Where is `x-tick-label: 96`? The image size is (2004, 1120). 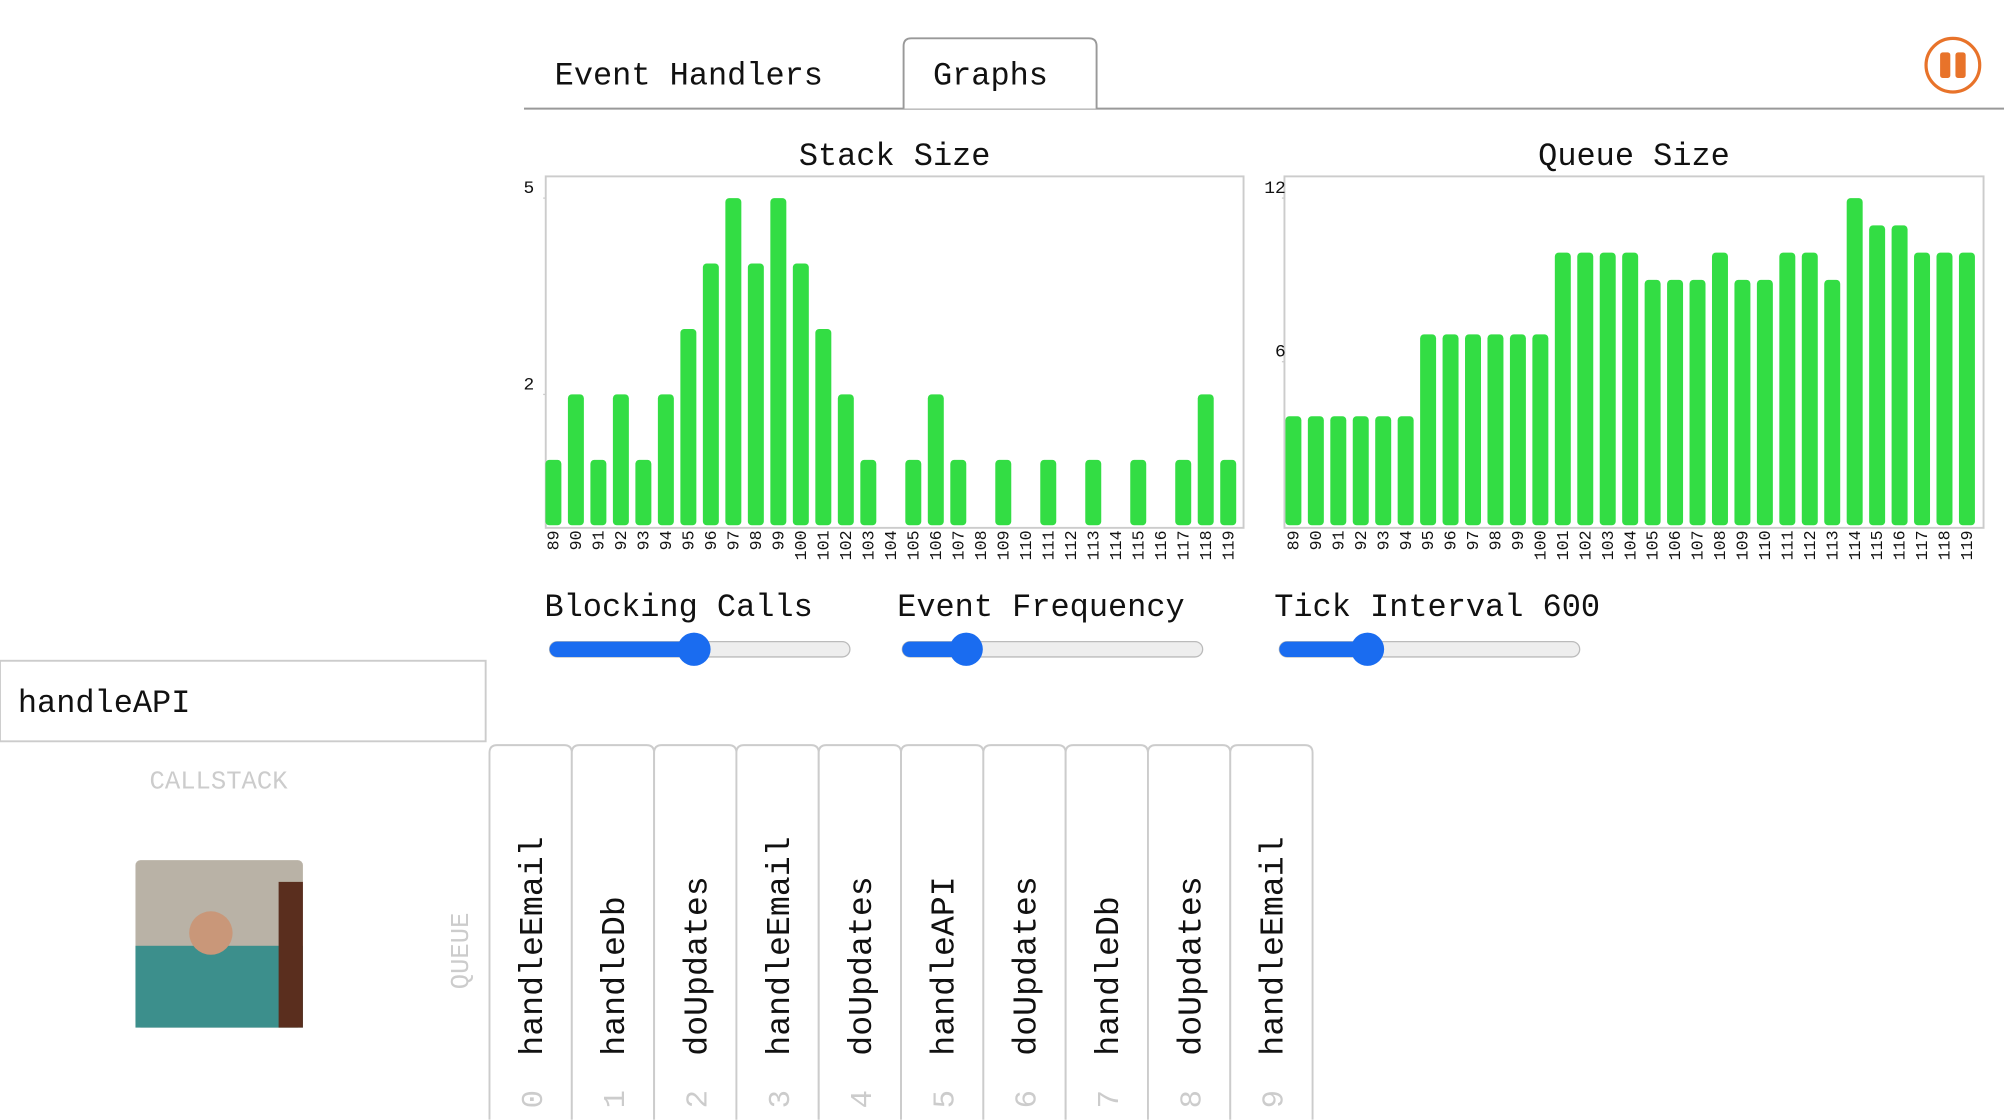 x-tick-label: 96 is located at coordinates (711, 540).